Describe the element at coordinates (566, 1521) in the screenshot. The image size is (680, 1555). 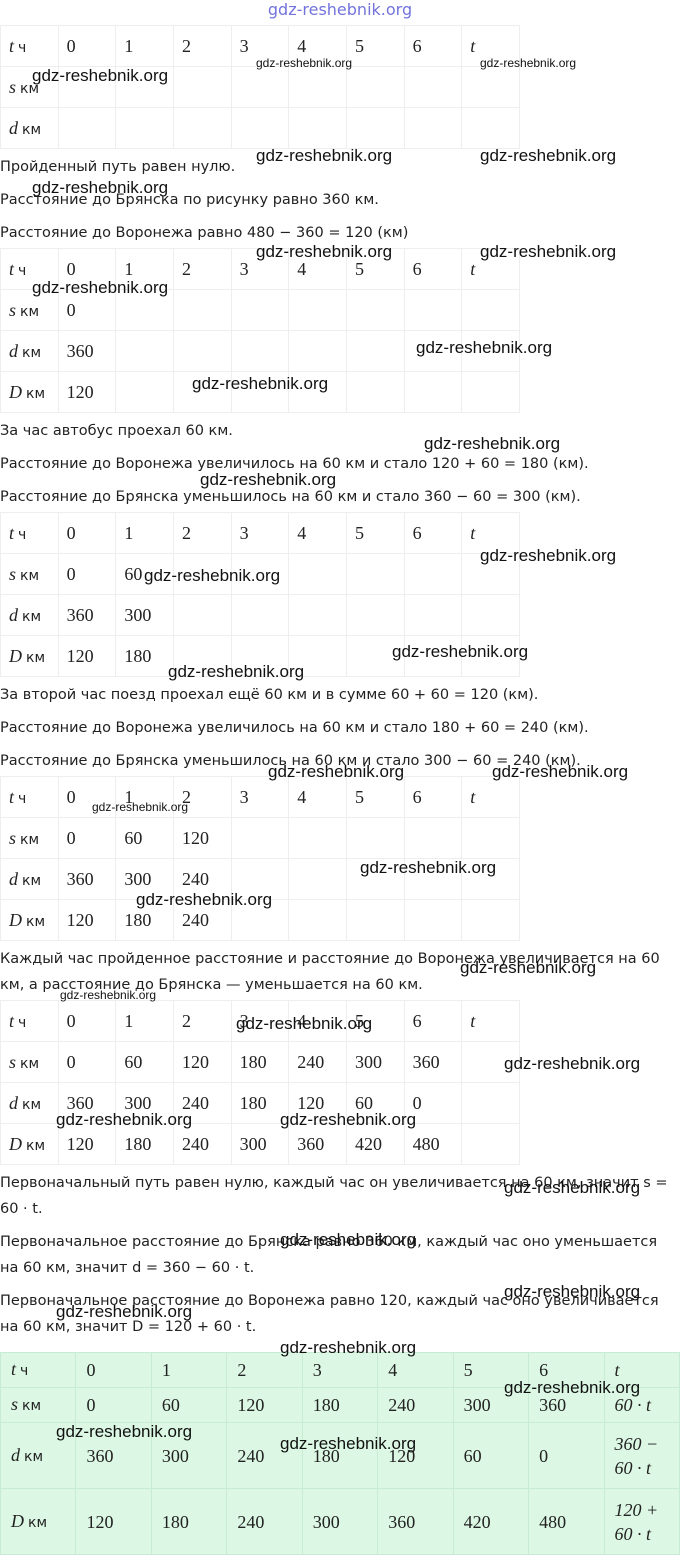
I see `table-cell: 480` at that location.